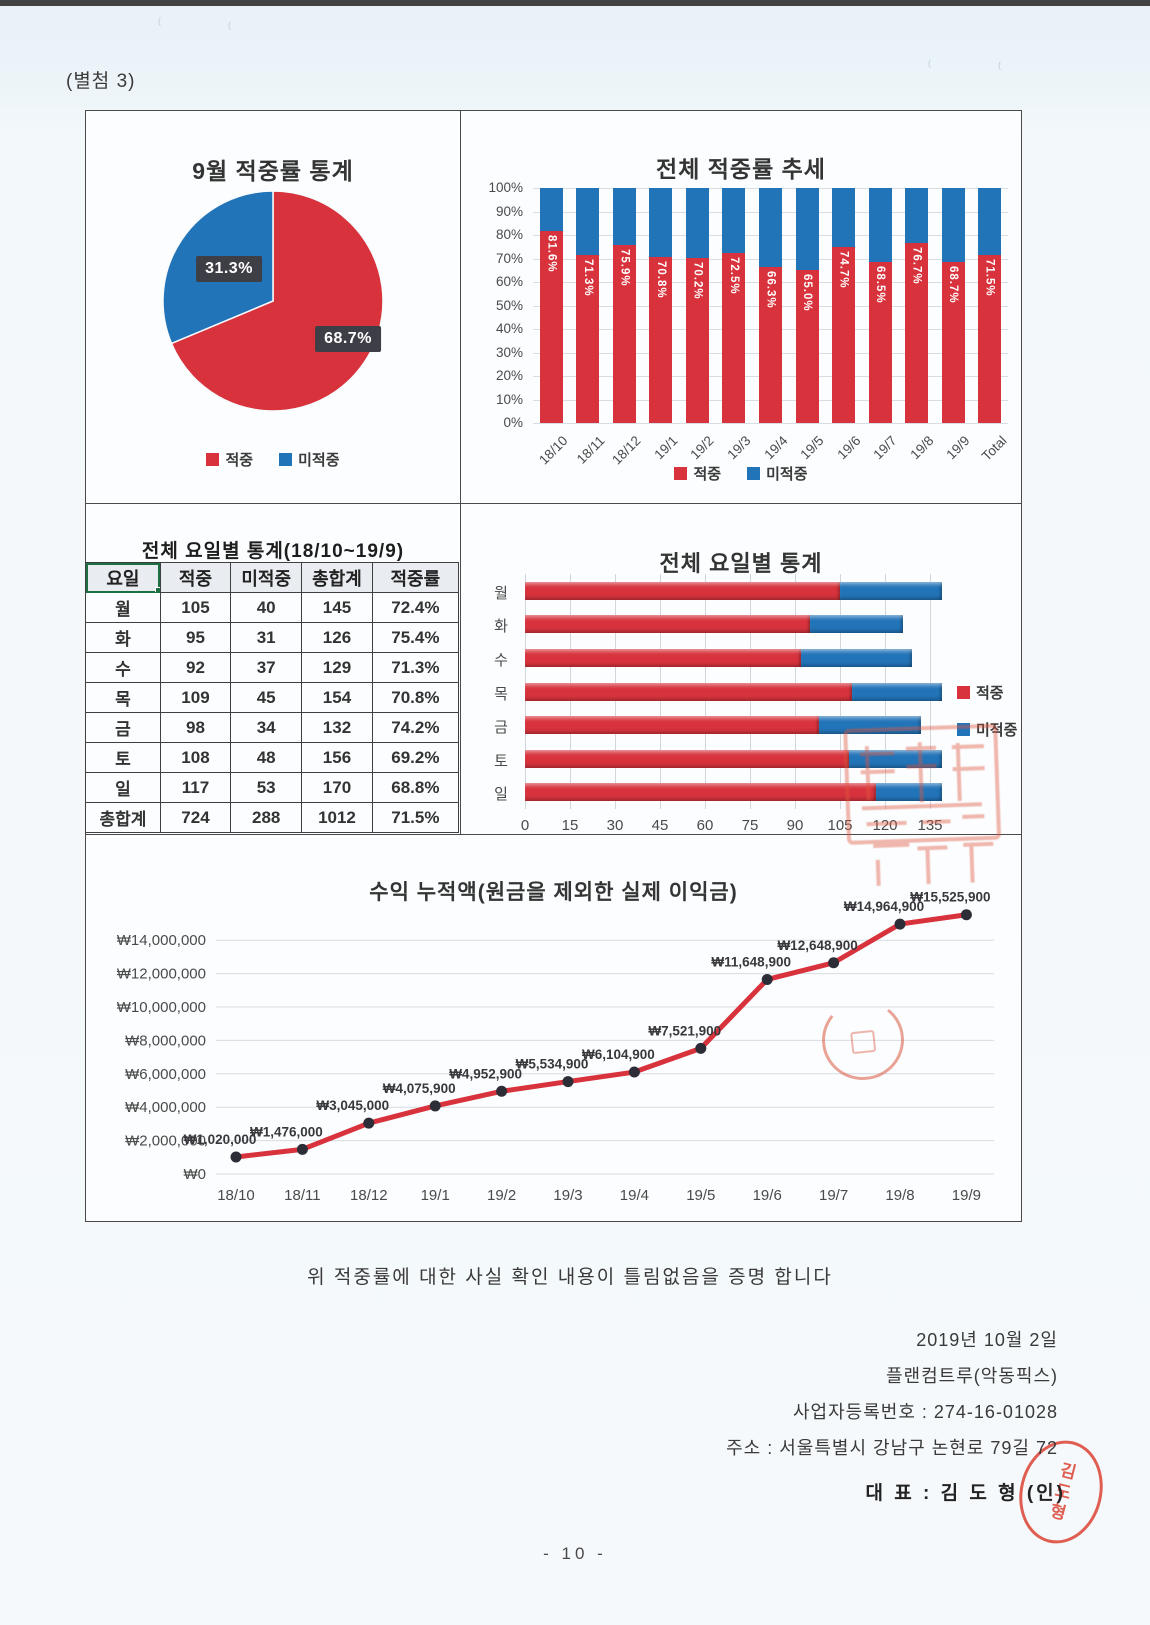  Describe the element at coordinates (273, 459) in the screenshot. I see `pie-chart-legend: 적중 미적중` at that location.